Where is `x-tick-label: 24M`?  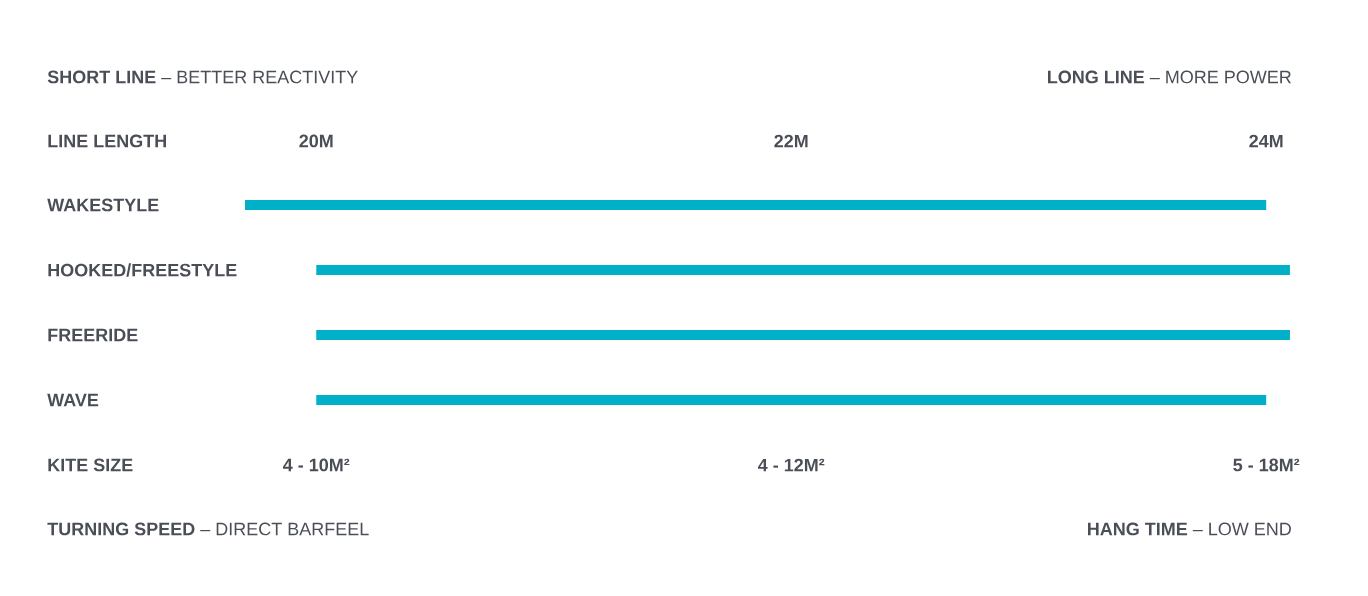 x-tick-label: 24M is located at coordinates (1266, 141).